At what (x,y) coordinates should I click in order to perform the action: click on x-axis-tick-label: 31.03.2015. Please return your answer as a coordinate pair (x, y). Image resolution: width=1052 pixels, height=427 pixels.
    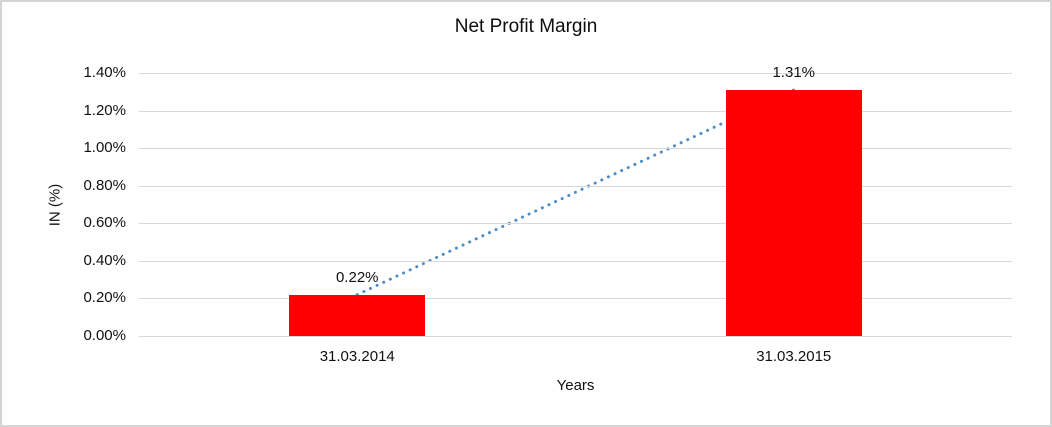
    Looking at the image, I should click on (794, 356).